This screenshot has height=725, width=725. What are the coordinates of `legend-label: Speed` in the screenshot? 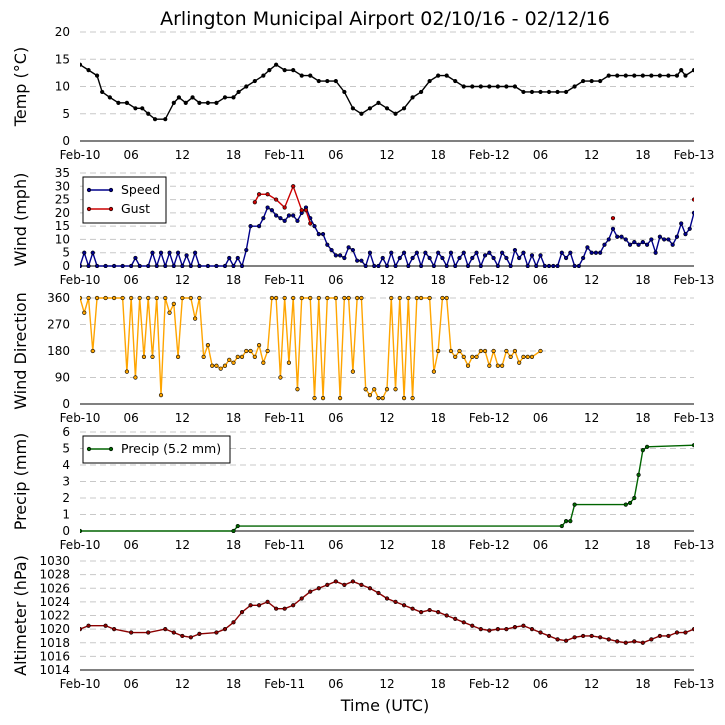 It's located at (140, 189).